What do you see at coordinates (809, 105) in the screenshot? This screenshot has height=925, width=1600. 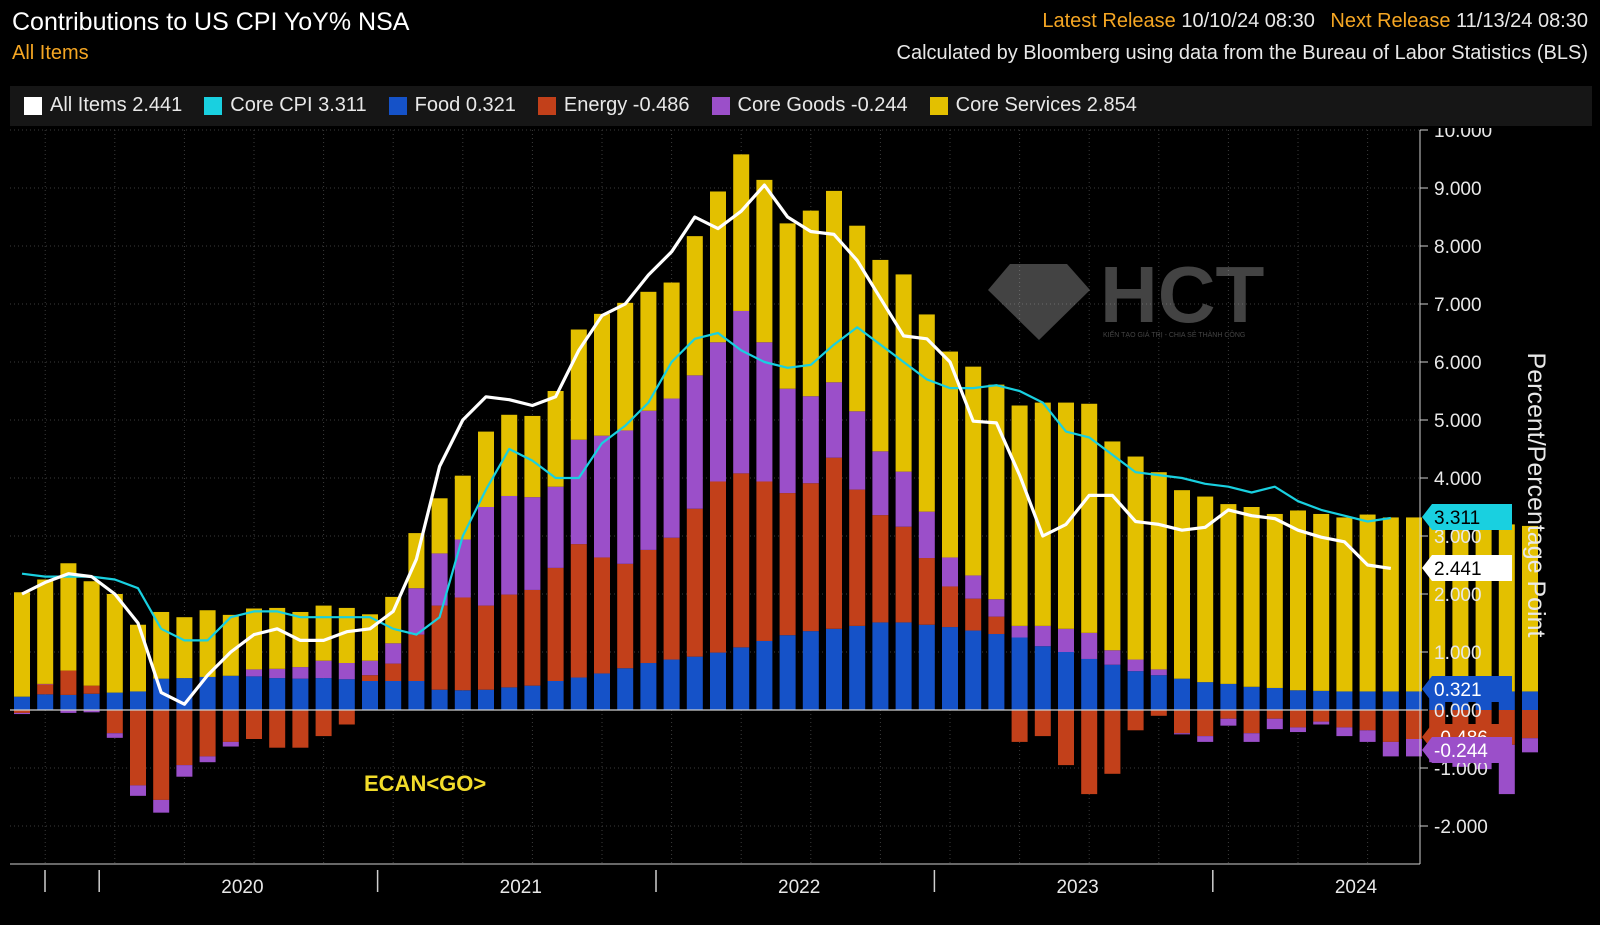 I see `legend-item-core-goods: Core Goods -0.244` at bounding box center [809, 105].